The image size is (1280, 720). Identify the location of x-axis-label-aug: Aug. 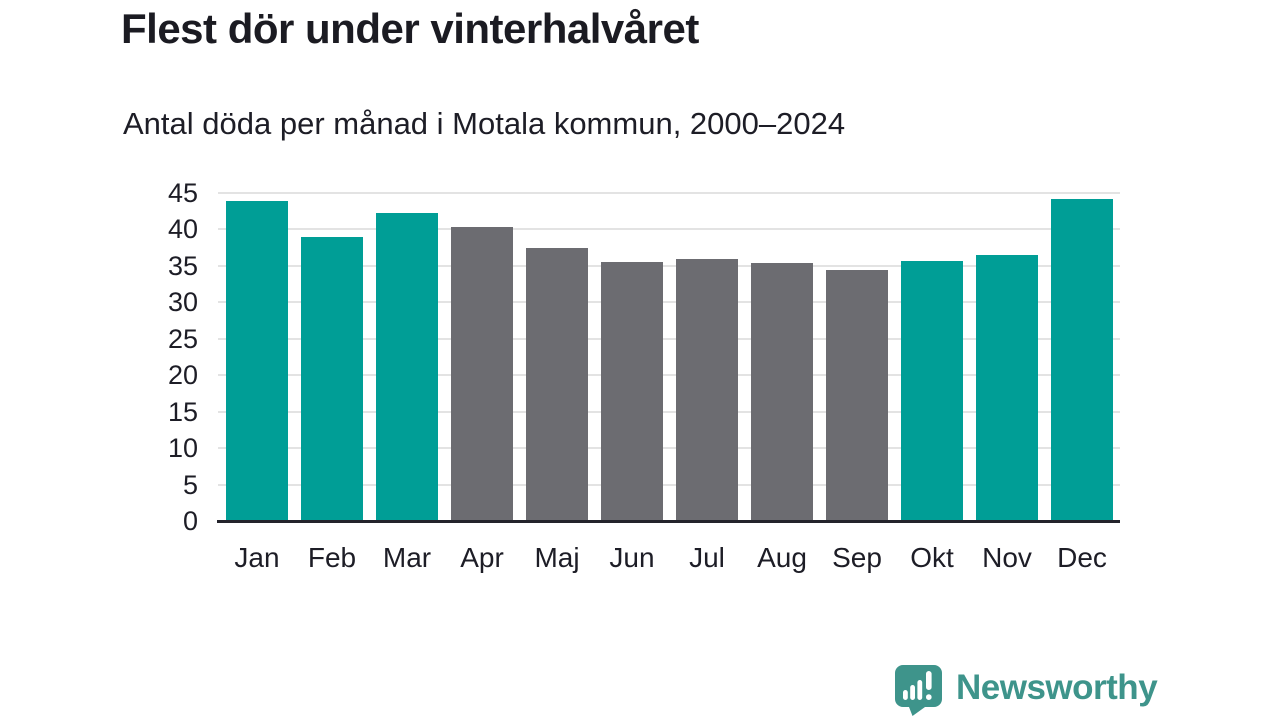
(782, 557).